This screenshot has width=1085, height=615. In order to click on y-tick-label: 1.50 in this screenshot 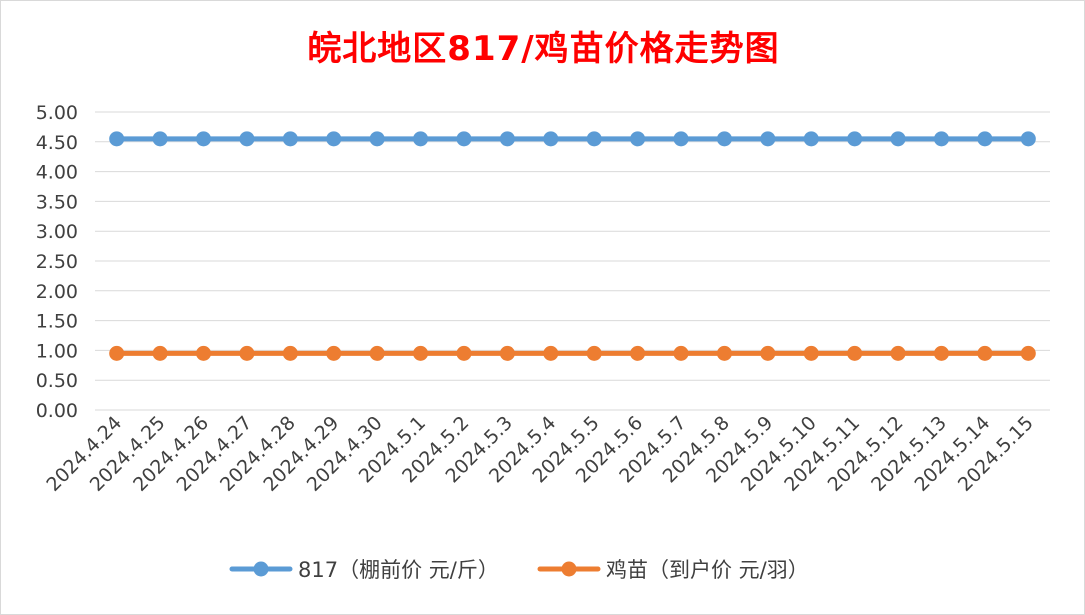, I will do `click(57, 322)`.